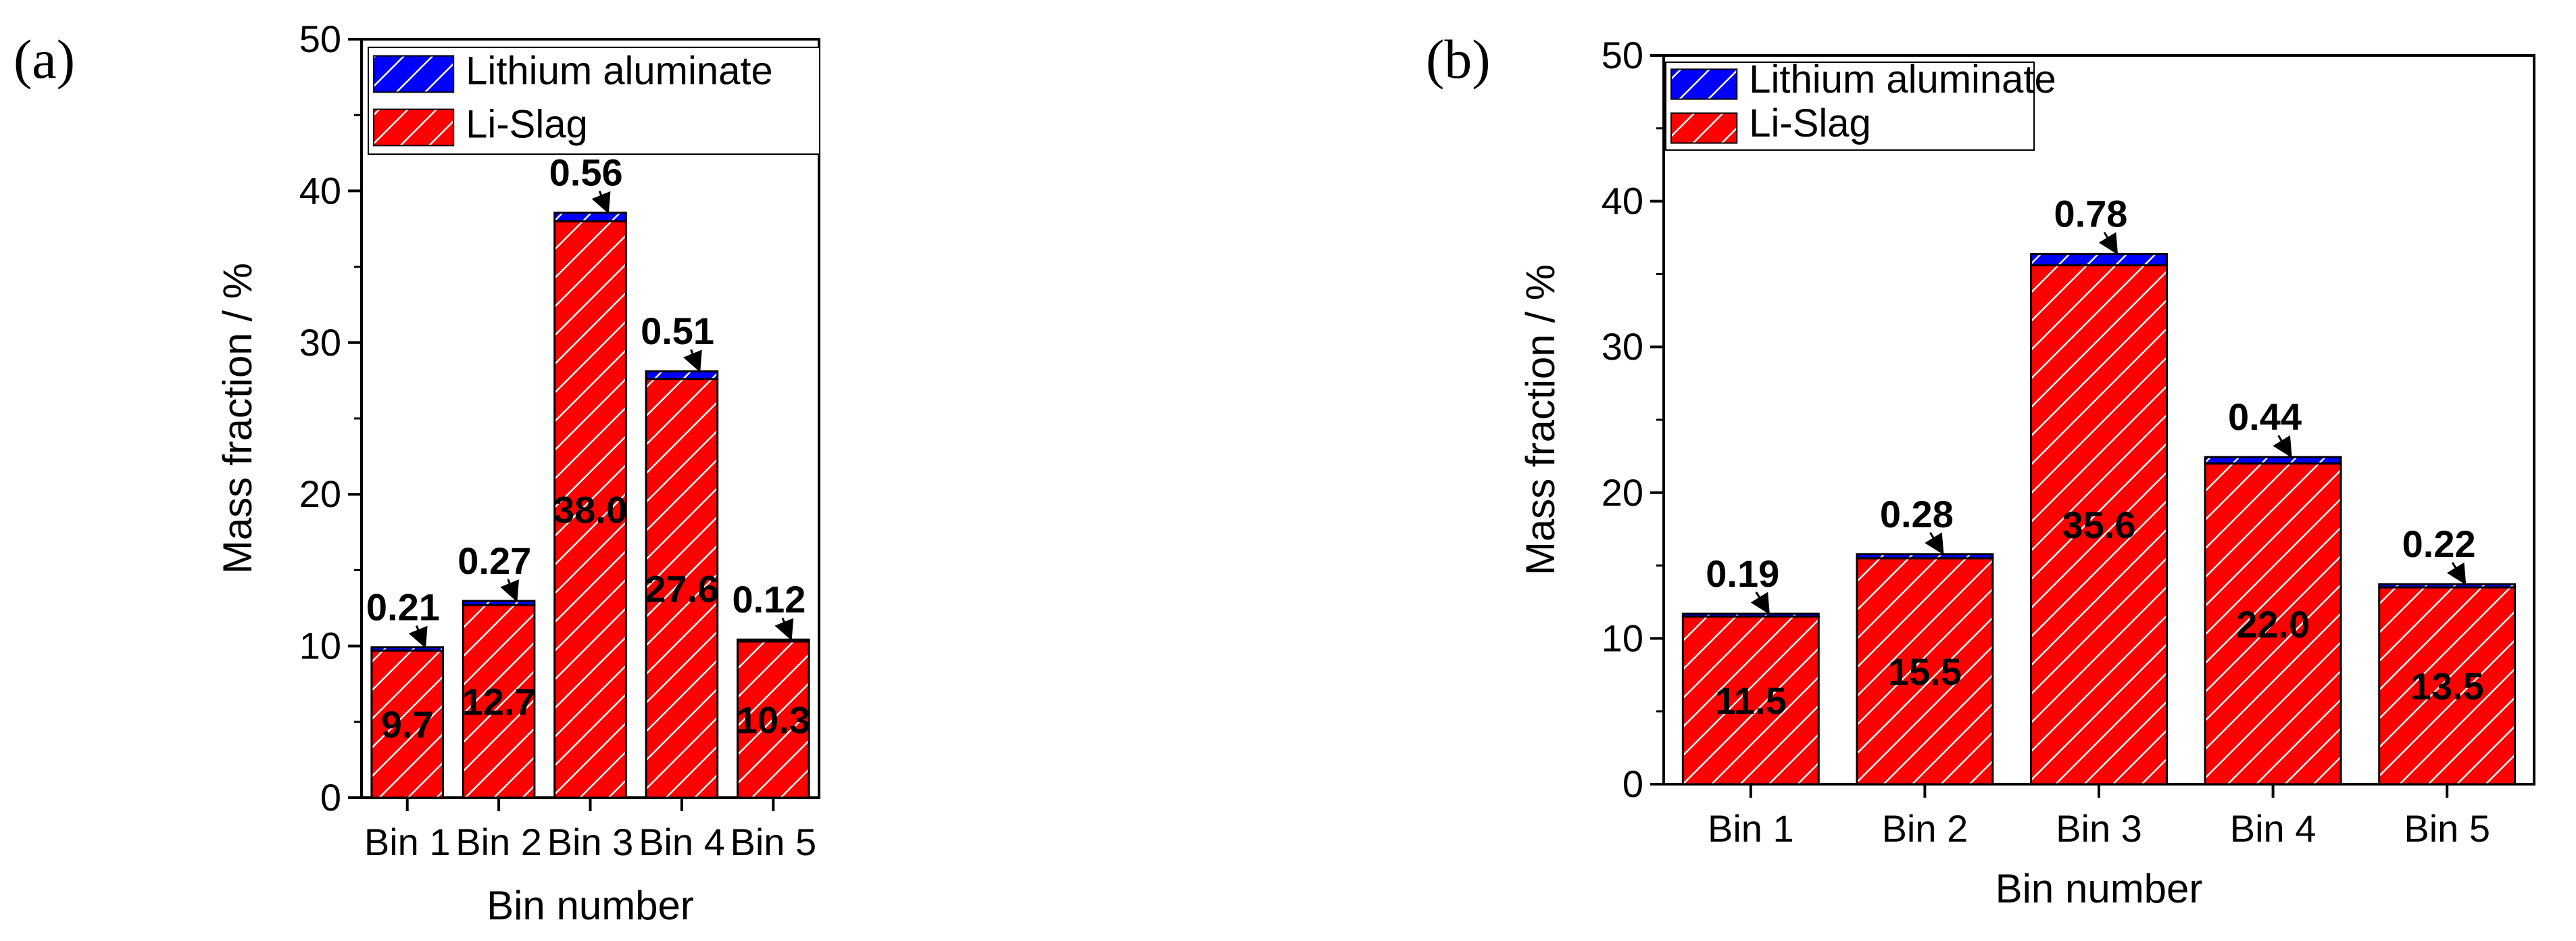 The width and height of the screenshot is (2576, 941). I want to click on value-label-lithium-aluminate: 0.56, so click(586, 172).